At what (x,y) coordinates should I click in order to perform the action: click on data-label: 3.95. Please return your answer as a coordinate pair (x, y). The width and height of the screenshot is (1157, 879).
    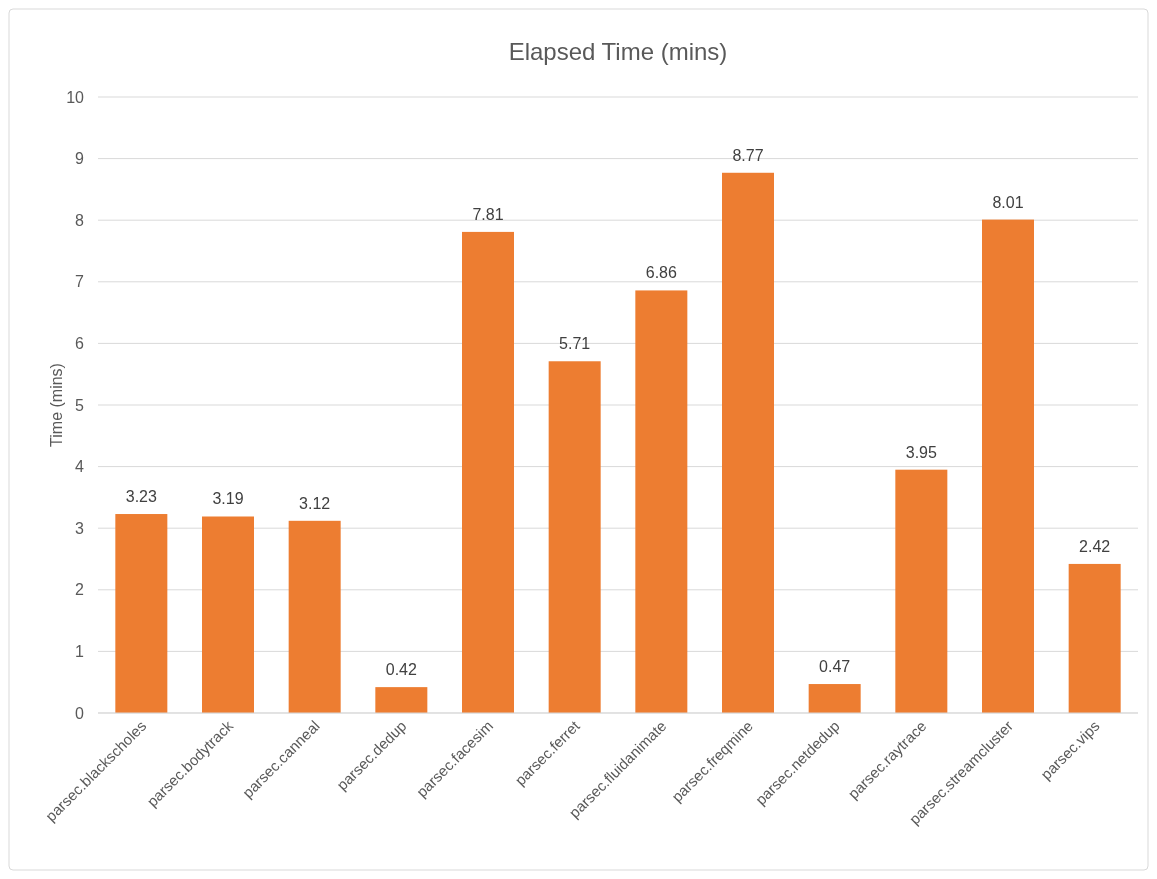
    Looking at the image, I should click on (921, 452).